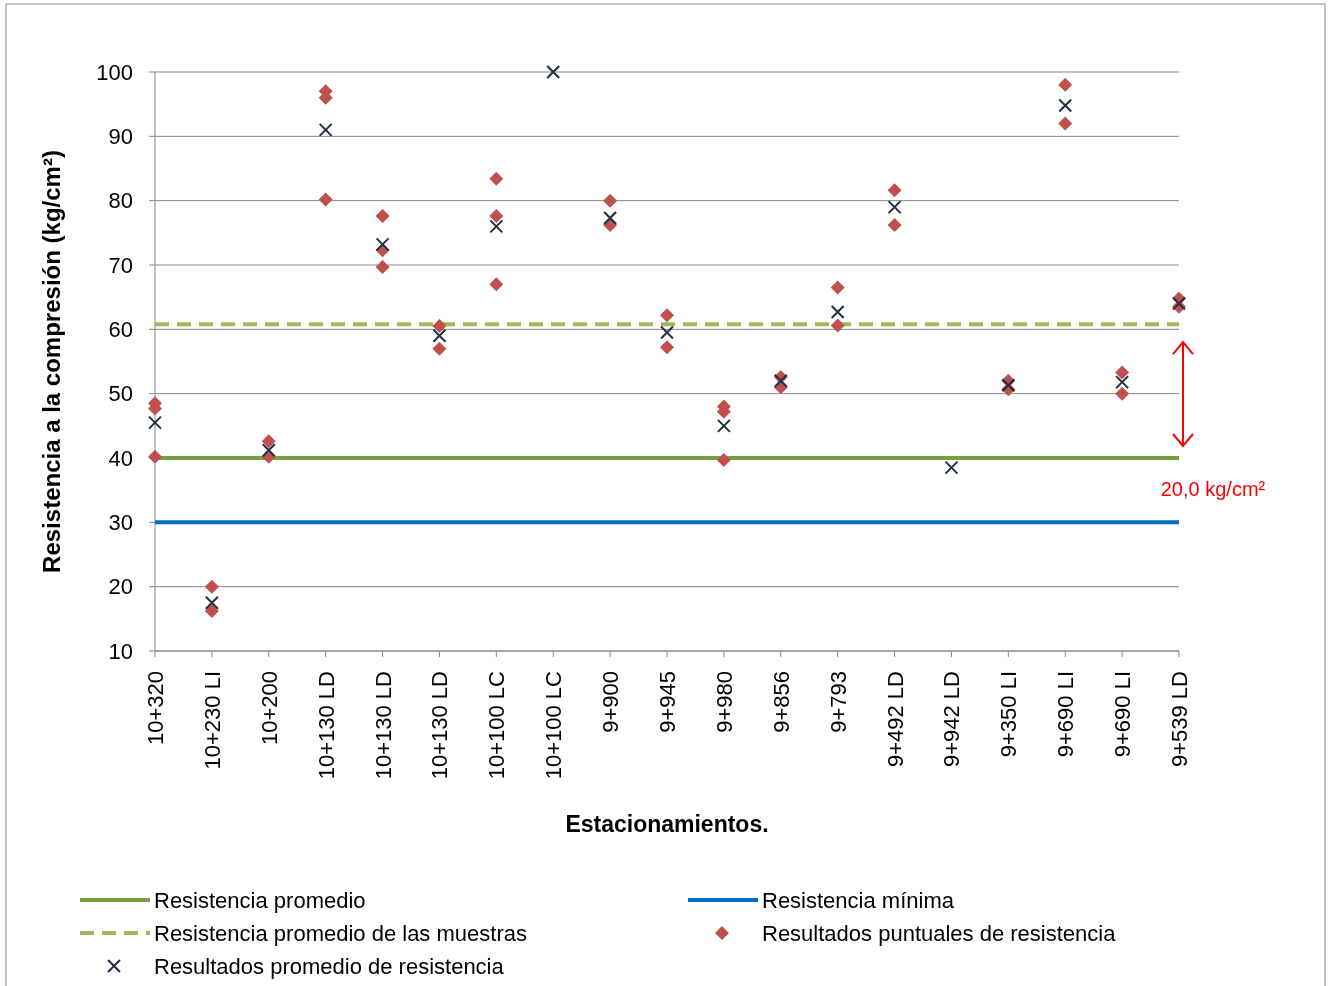  Describe the element at coordinates (120, 330) in the screenshot. I see `y-tick-label: 60` at that location.